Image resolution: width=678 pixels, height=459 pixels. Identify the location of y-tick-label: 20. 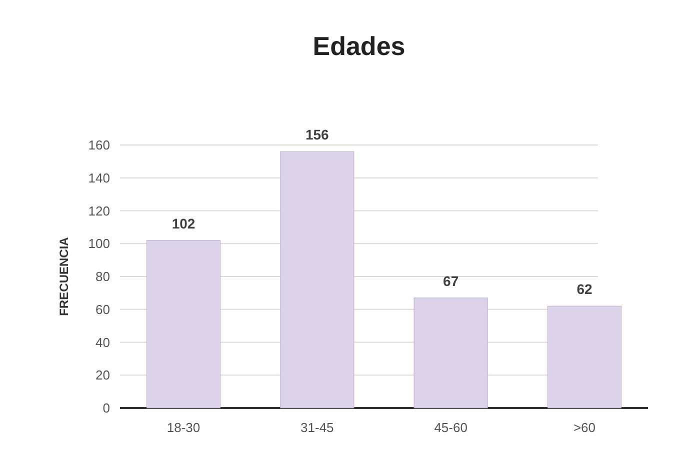
(103, 375).